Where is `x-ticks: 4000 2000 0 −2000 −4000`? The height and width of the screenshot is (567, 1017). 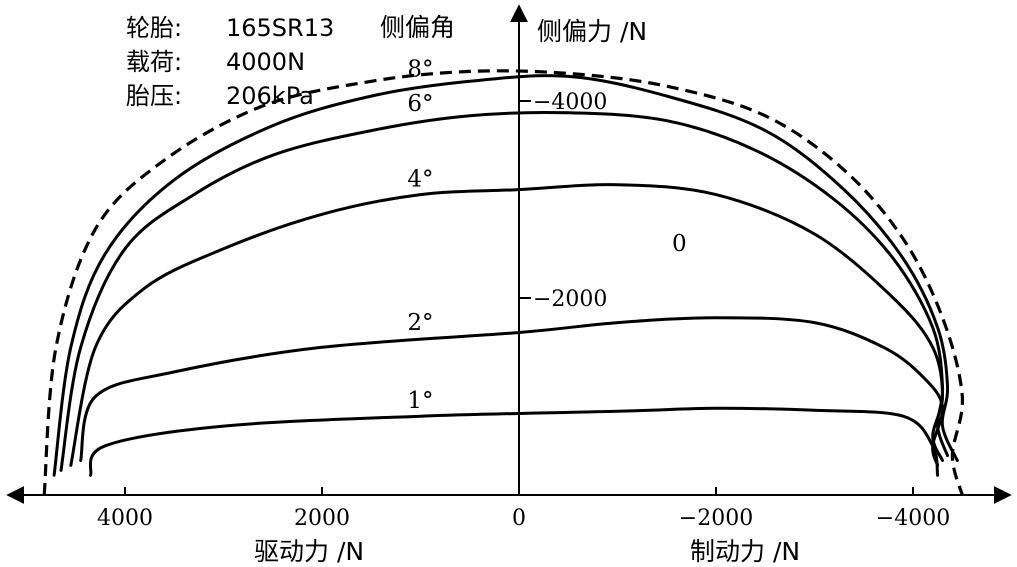
x-ticks: 4000 2000 0 −2000 −4000 is located at coordinates (523, 509).